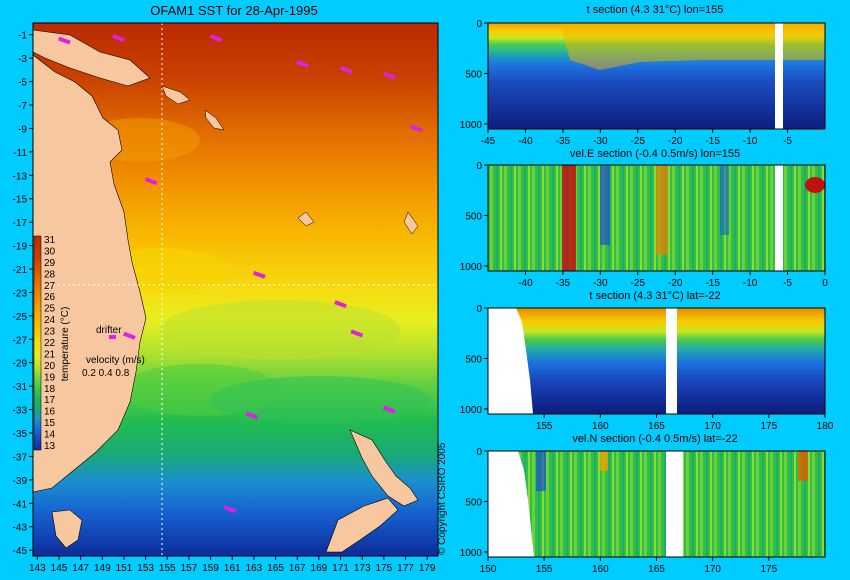 Image resolution: width=850 pixels, height=580 pixels. Describe the element at coordinates (37, 568) in the screenshot. I see `lon-tick-label: 143` at that location.